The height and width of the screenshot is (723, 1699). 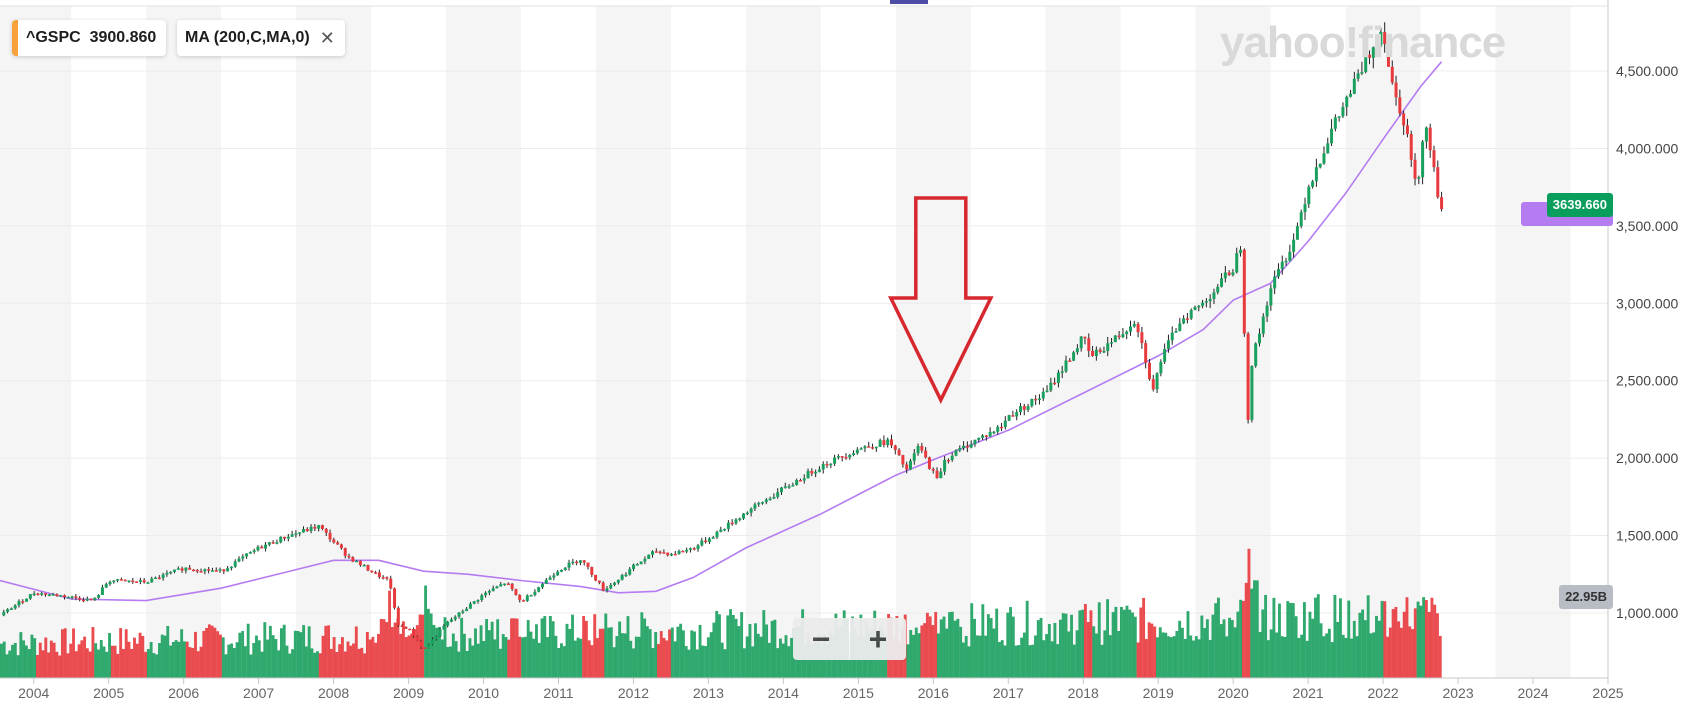 I want to click on zoom-out-button: −, so click(x=821, y=638).